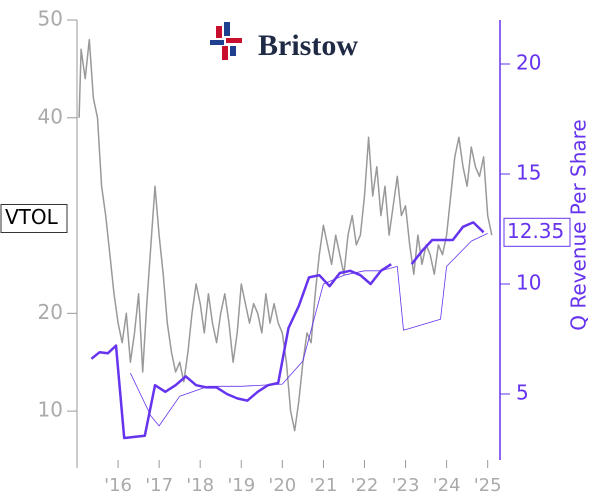 The image size is (600, 500). What do you see at coordinates (323, 485) in the screenshot?
I see `x-tick-label: '21` at bounding box center [323, 485].